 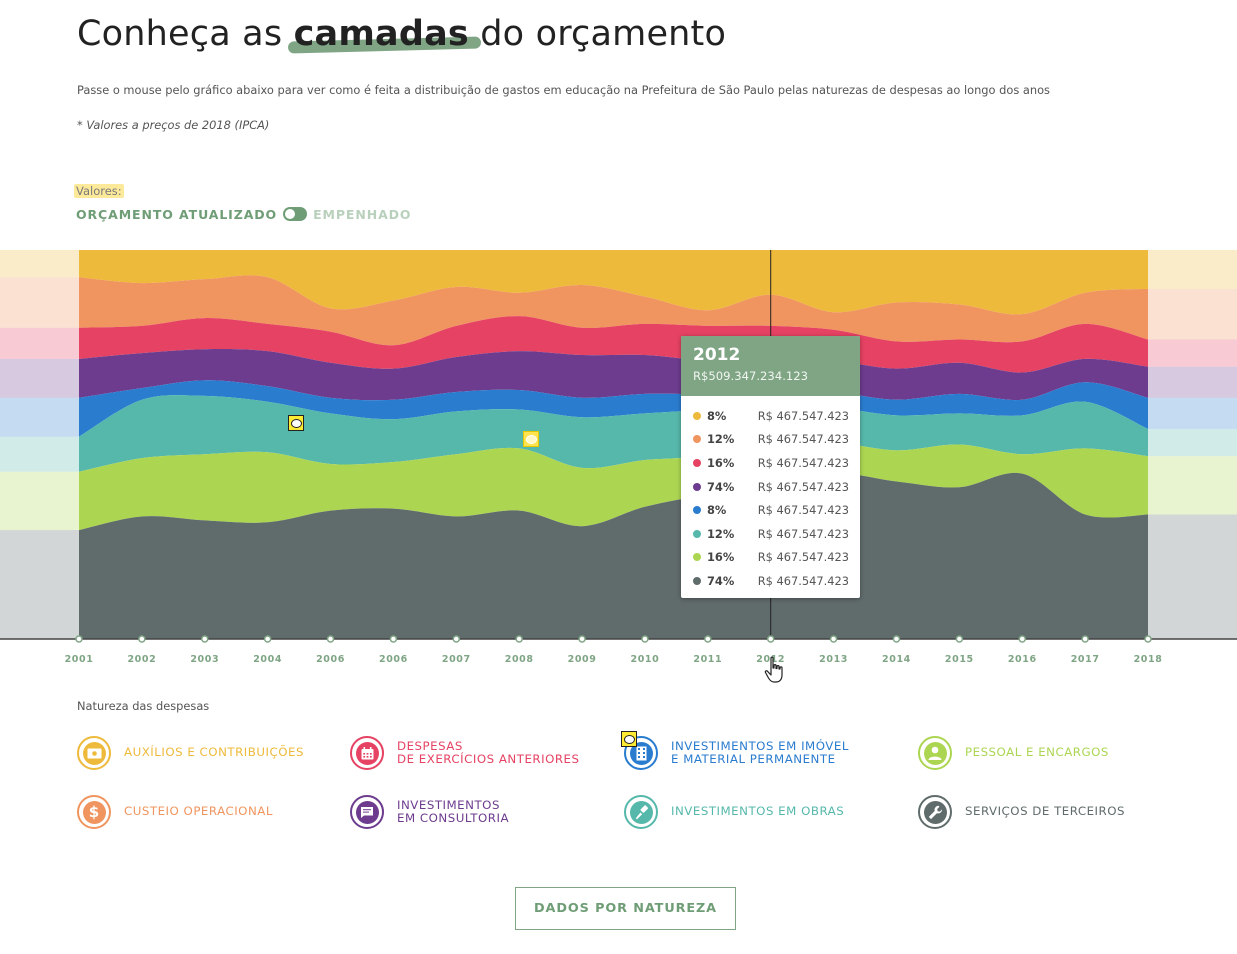 I want to click on tooltip-percent: 12%, so click(x=721, y=533).